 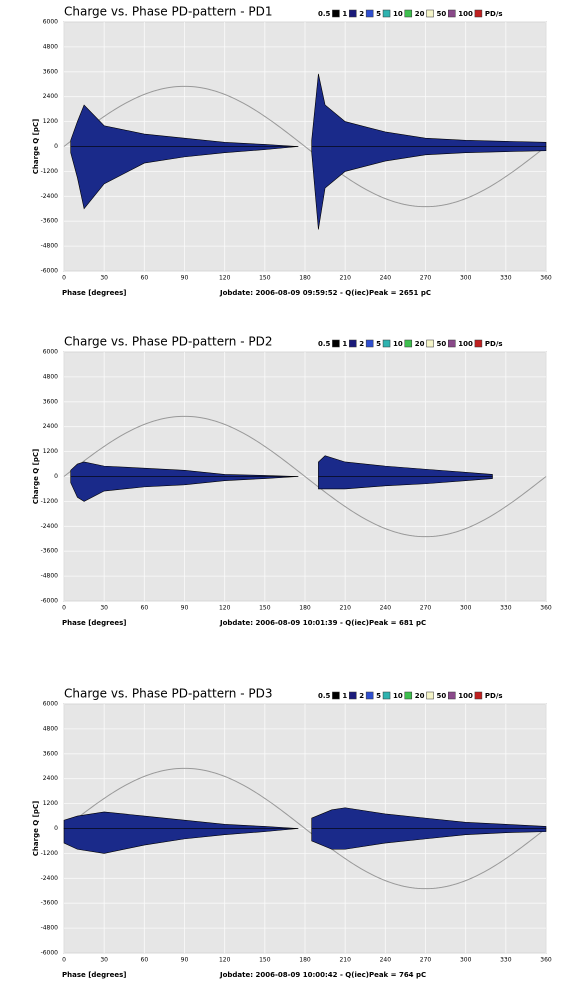 I want to click on reference-sine, so click(x=305, y=476).